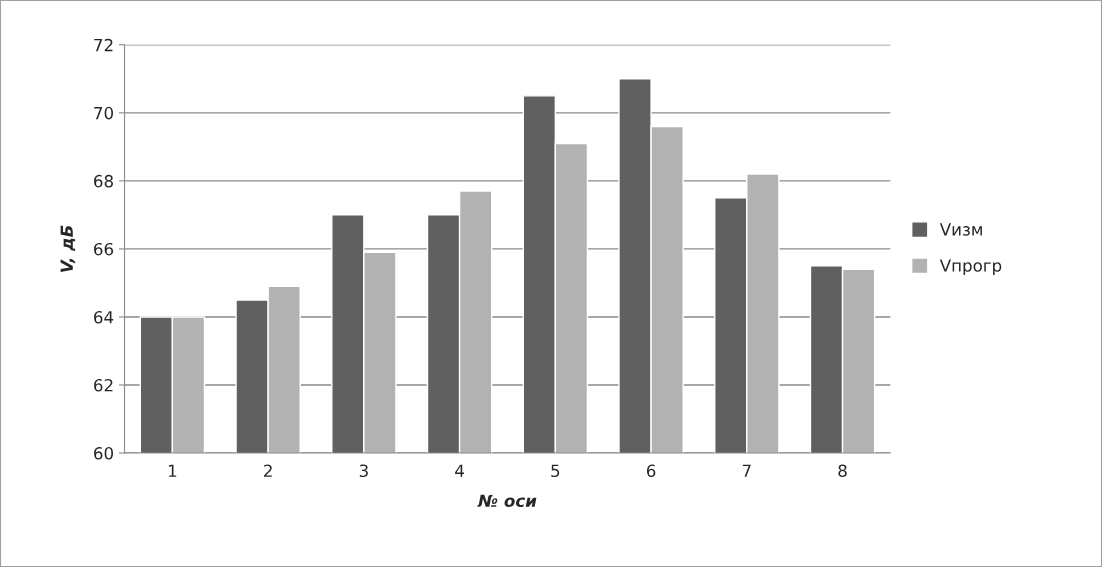  What do you see at coordinates (268, 470) in the screenshot?
I see `x-tick-label: 2` at bounding box center [268, 470].